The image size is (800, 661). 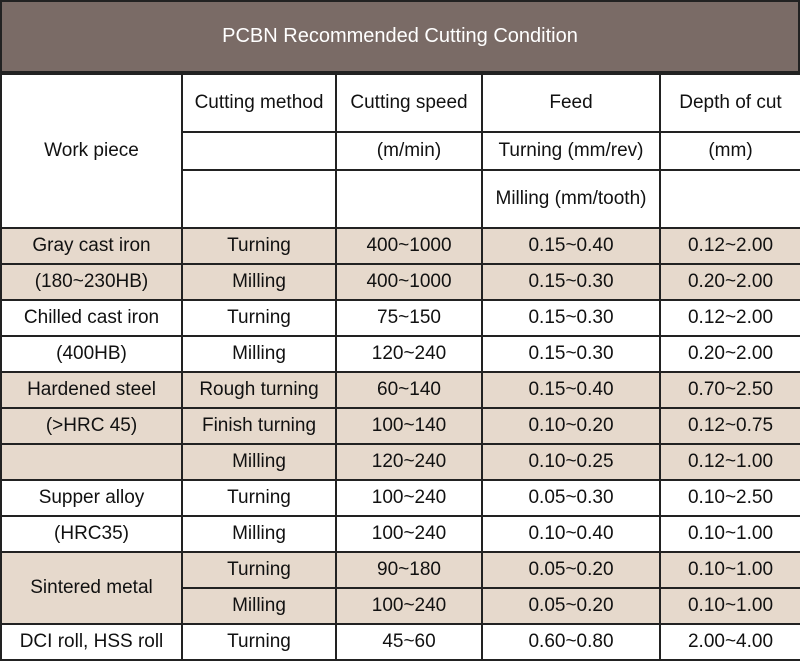 What do you see at coordinates (409, 199) in the screenshot?
I see `header-speed-blank` at bounding box center [409, 199].